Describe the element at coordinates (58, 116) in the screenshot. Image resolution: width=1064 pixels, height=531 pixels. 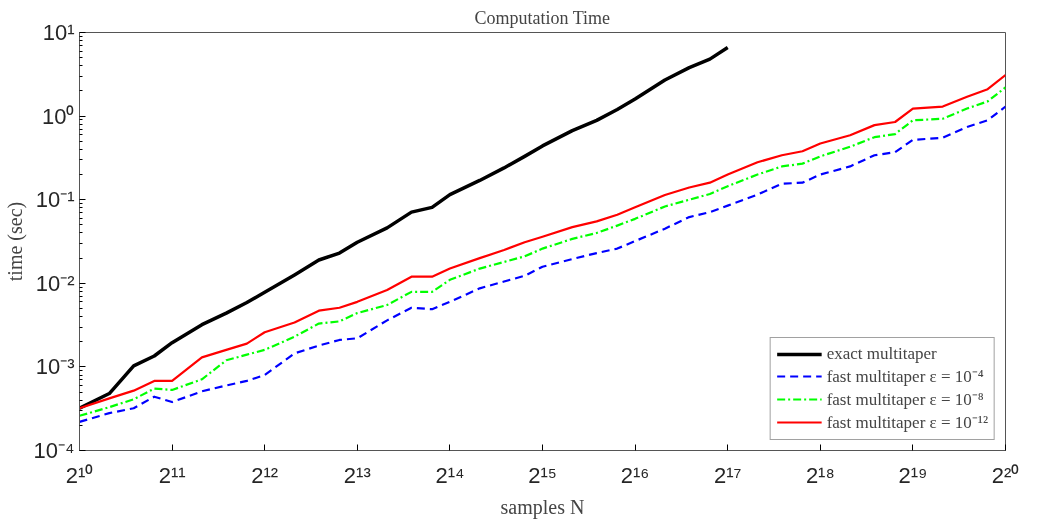
I see `y-tick-label: 10⁰` at that location.